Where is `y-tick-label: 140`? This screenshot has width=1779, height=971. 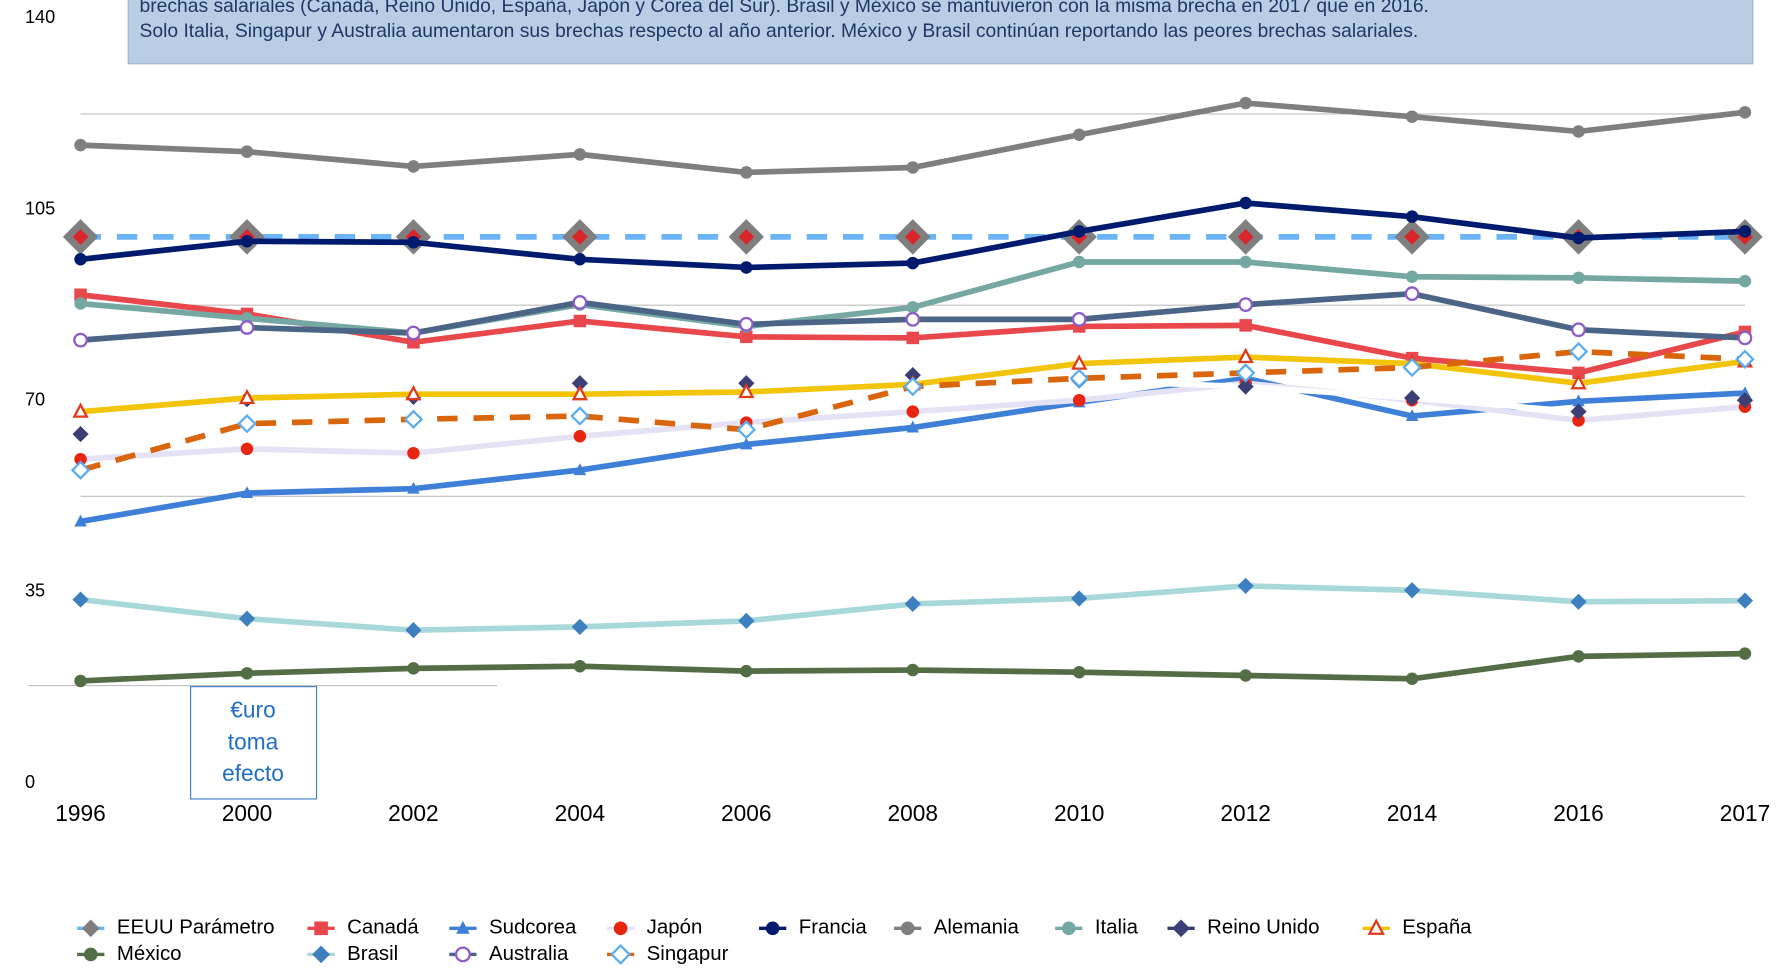 y-tick-label: 140 is located at coordinates (40, 17).